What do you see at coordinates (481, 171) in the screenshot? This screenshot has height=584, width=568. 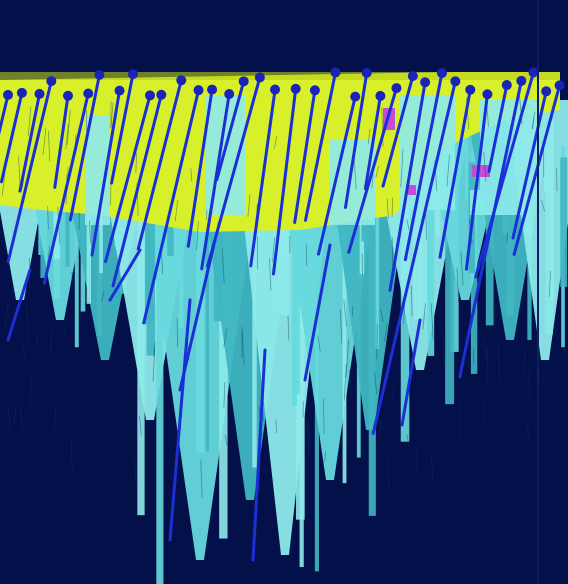 I see `magenta-patch` at bounding box center [481, 171].